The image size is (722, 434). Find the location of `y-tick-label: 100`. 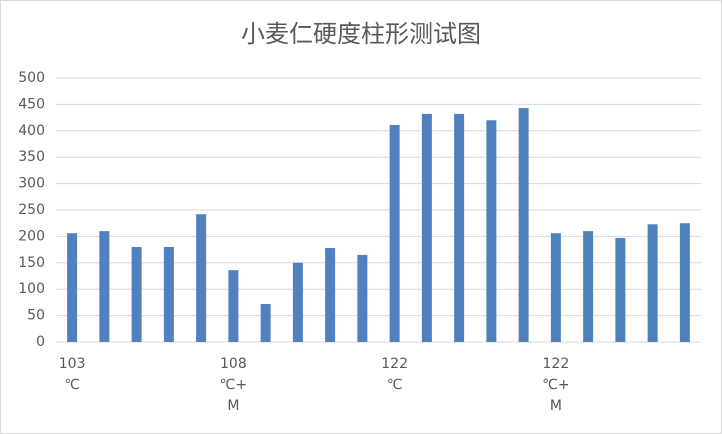

y-tick-label: 100 is located at coordinates (31, 289).